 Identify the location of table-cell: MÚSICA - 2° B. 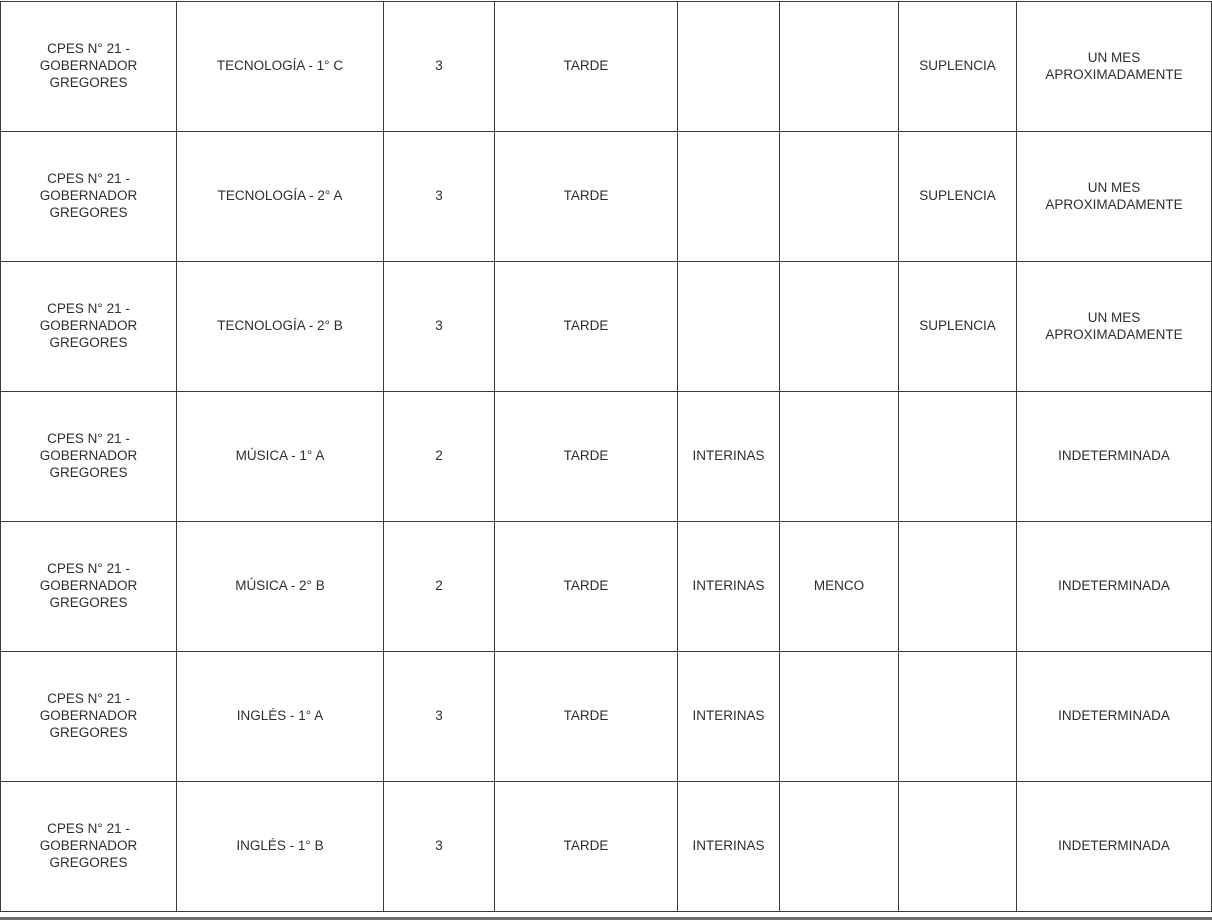
(280, 586).